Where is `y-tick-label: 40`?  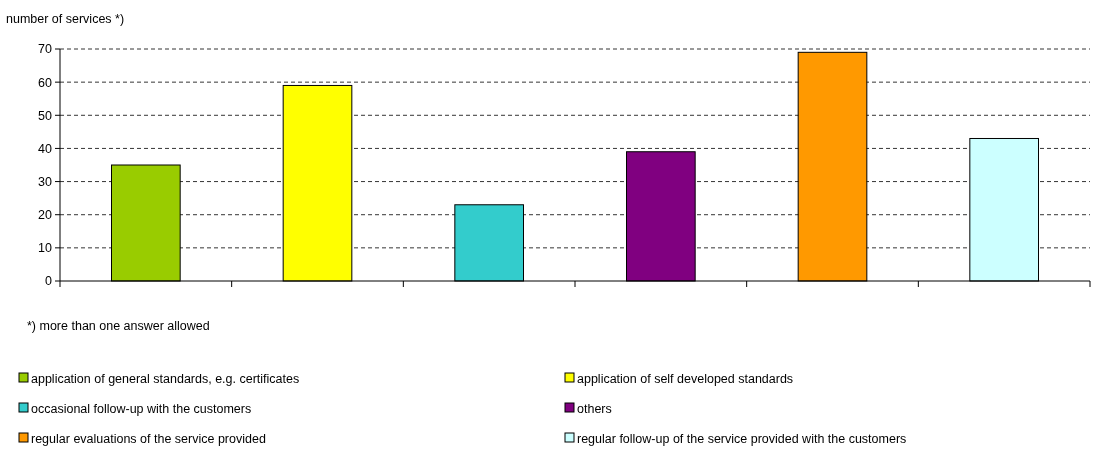
y-tick-label: 40 is located at coordinates (45, 148).